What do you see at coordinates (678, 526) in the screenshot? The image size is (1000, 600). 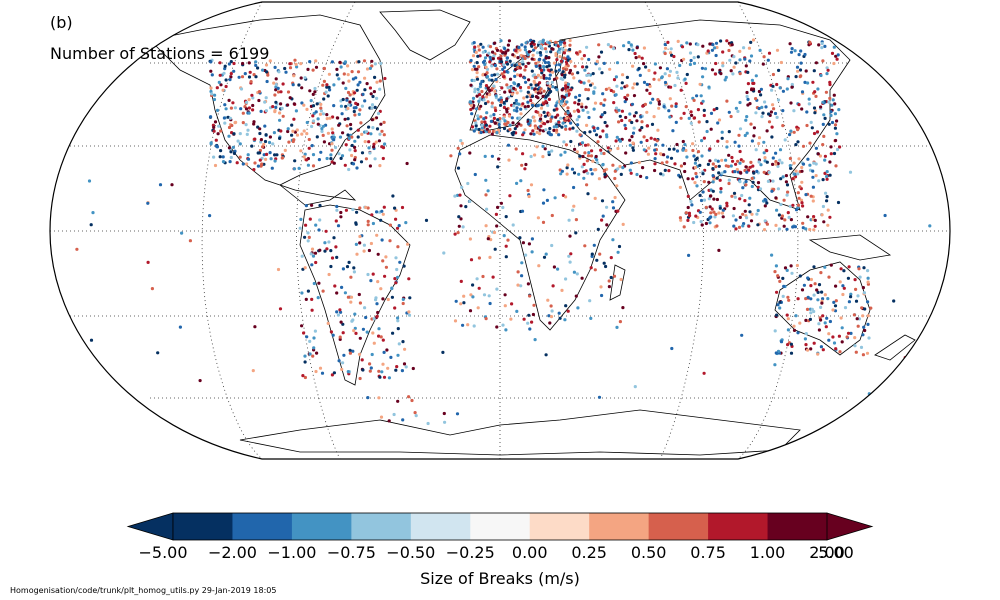 I see `colorbar-segment` at bounding box center [678, 526].